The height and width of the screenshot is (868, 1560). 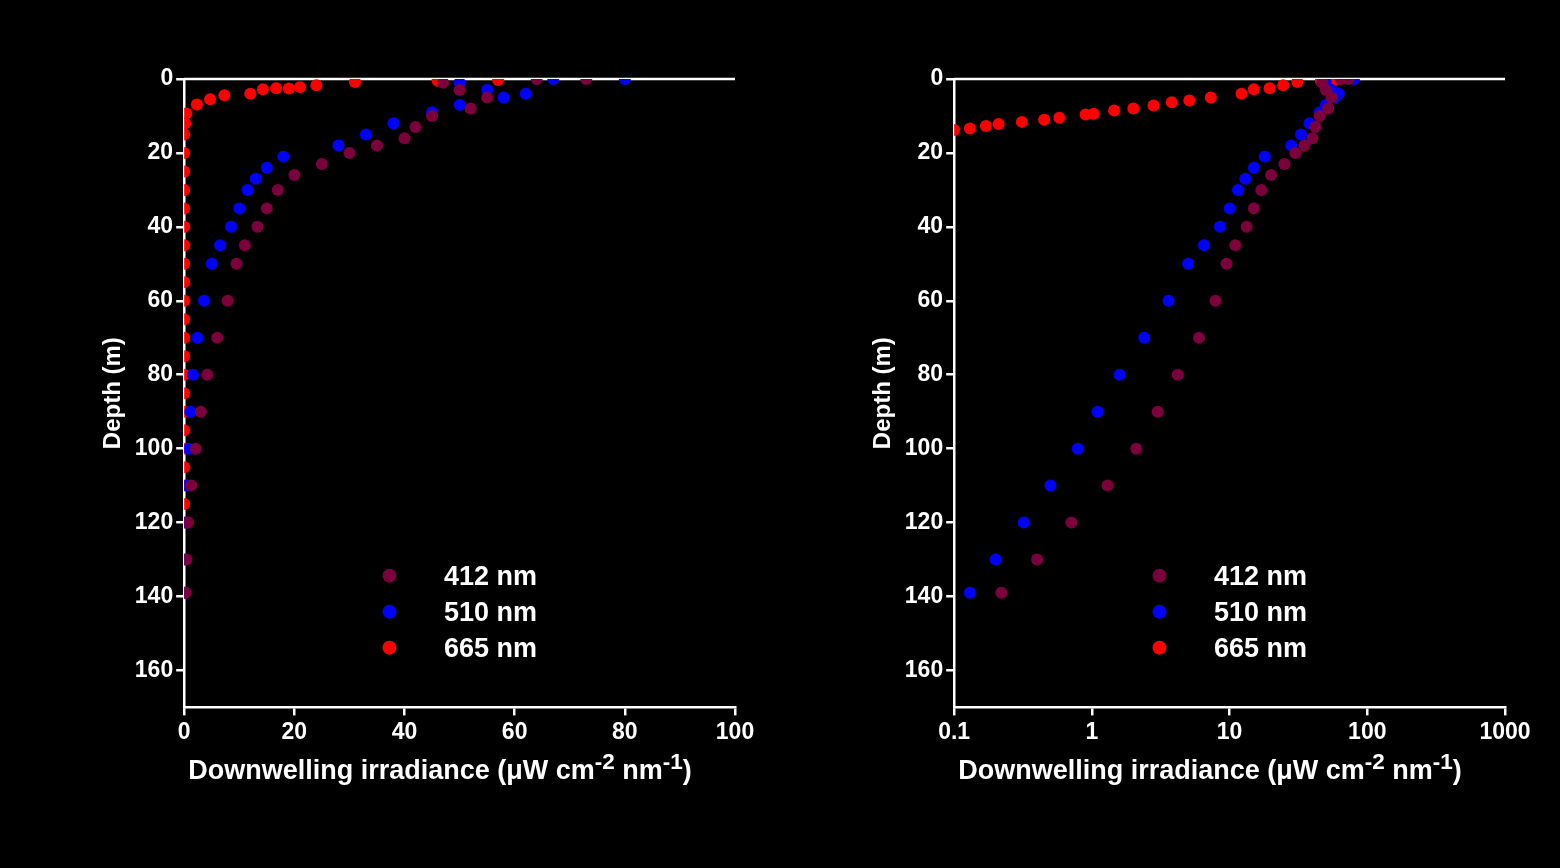 What do you see at coordinates (514, 730) in the screenshot?
I see `x-tick-label: 60` at bounding box center [514, 730].